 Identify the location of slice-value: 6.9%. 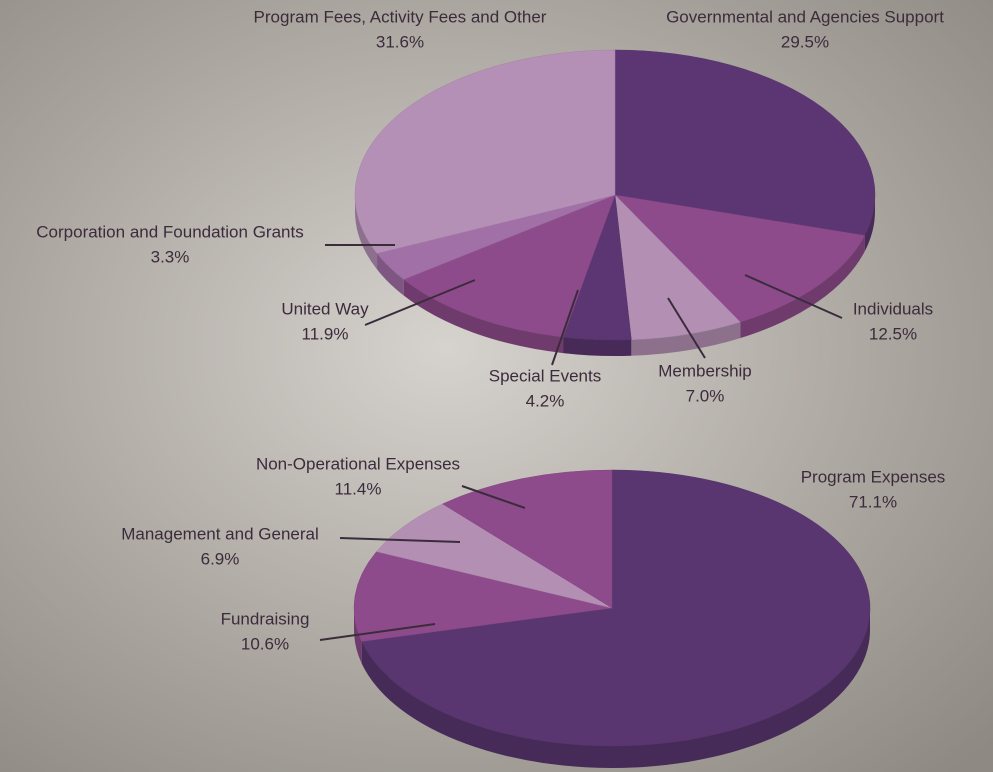
(220, 558).